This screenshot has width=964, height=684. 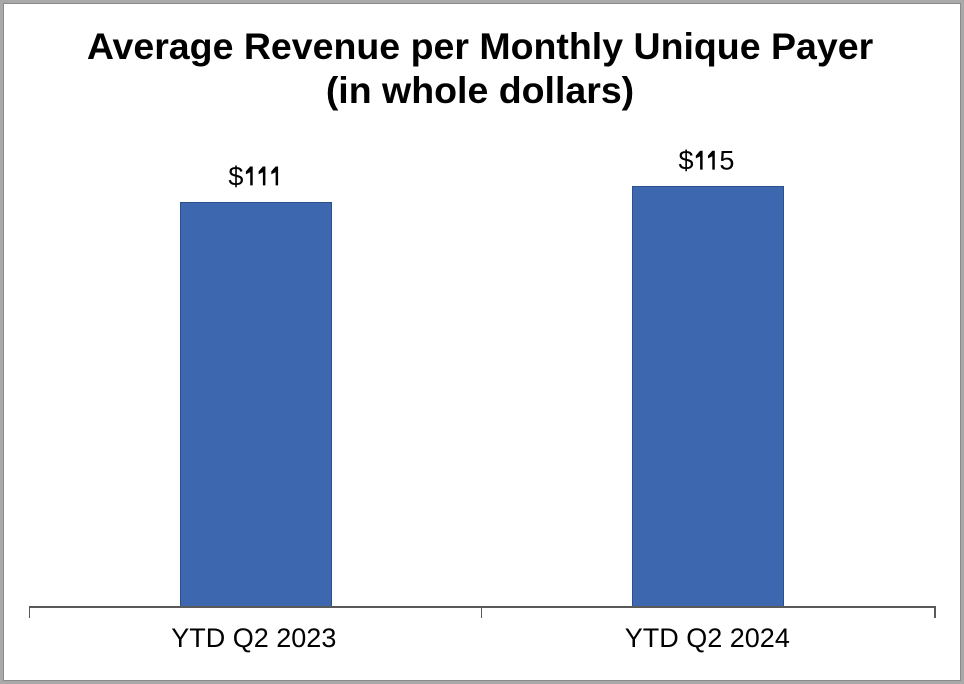 What do you see at coordinates (726, 161) in the screenshot?
I see `svg-text: 5` at bounding box center [726, 161].